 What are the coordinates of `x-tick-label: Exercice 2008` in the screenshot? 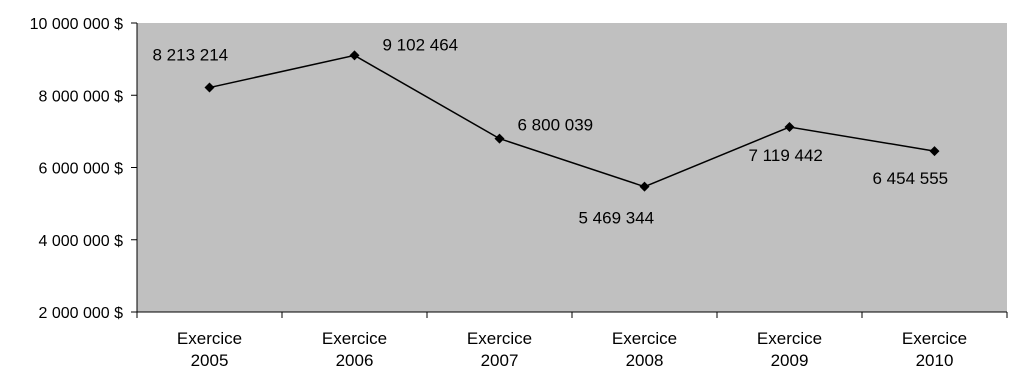 It's located at (644, 349).